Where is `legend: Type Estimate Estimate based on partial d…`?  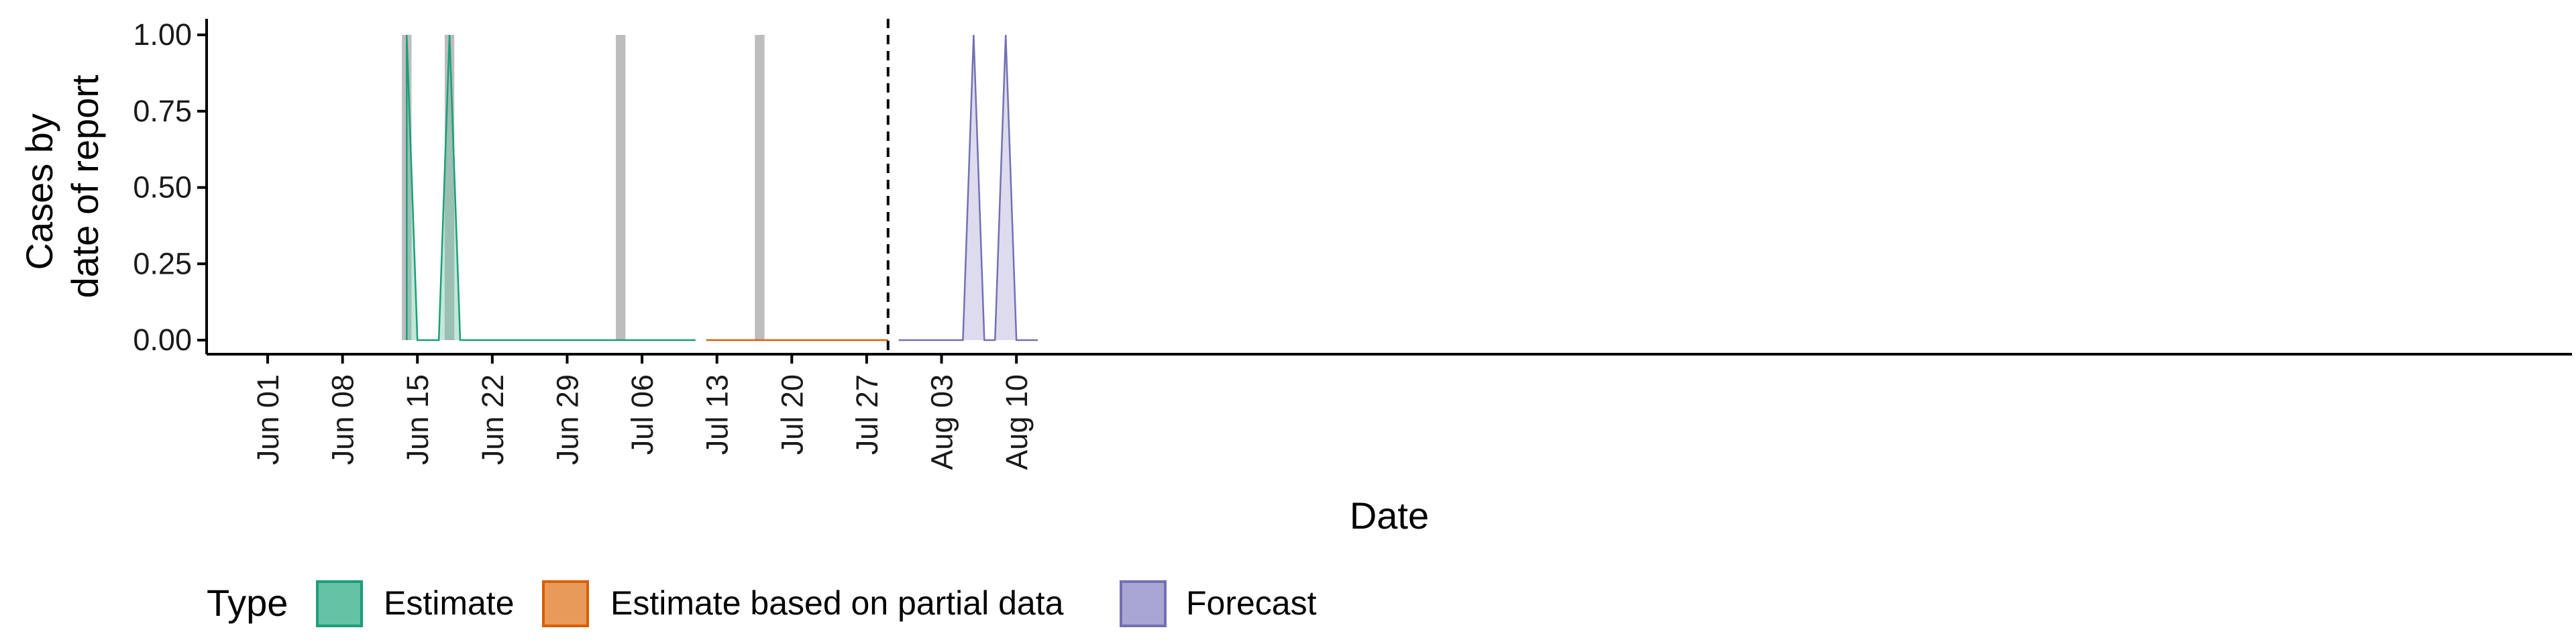
legend: Type Estimate Estimate based on partial d… is located at coordinates (762, 603).